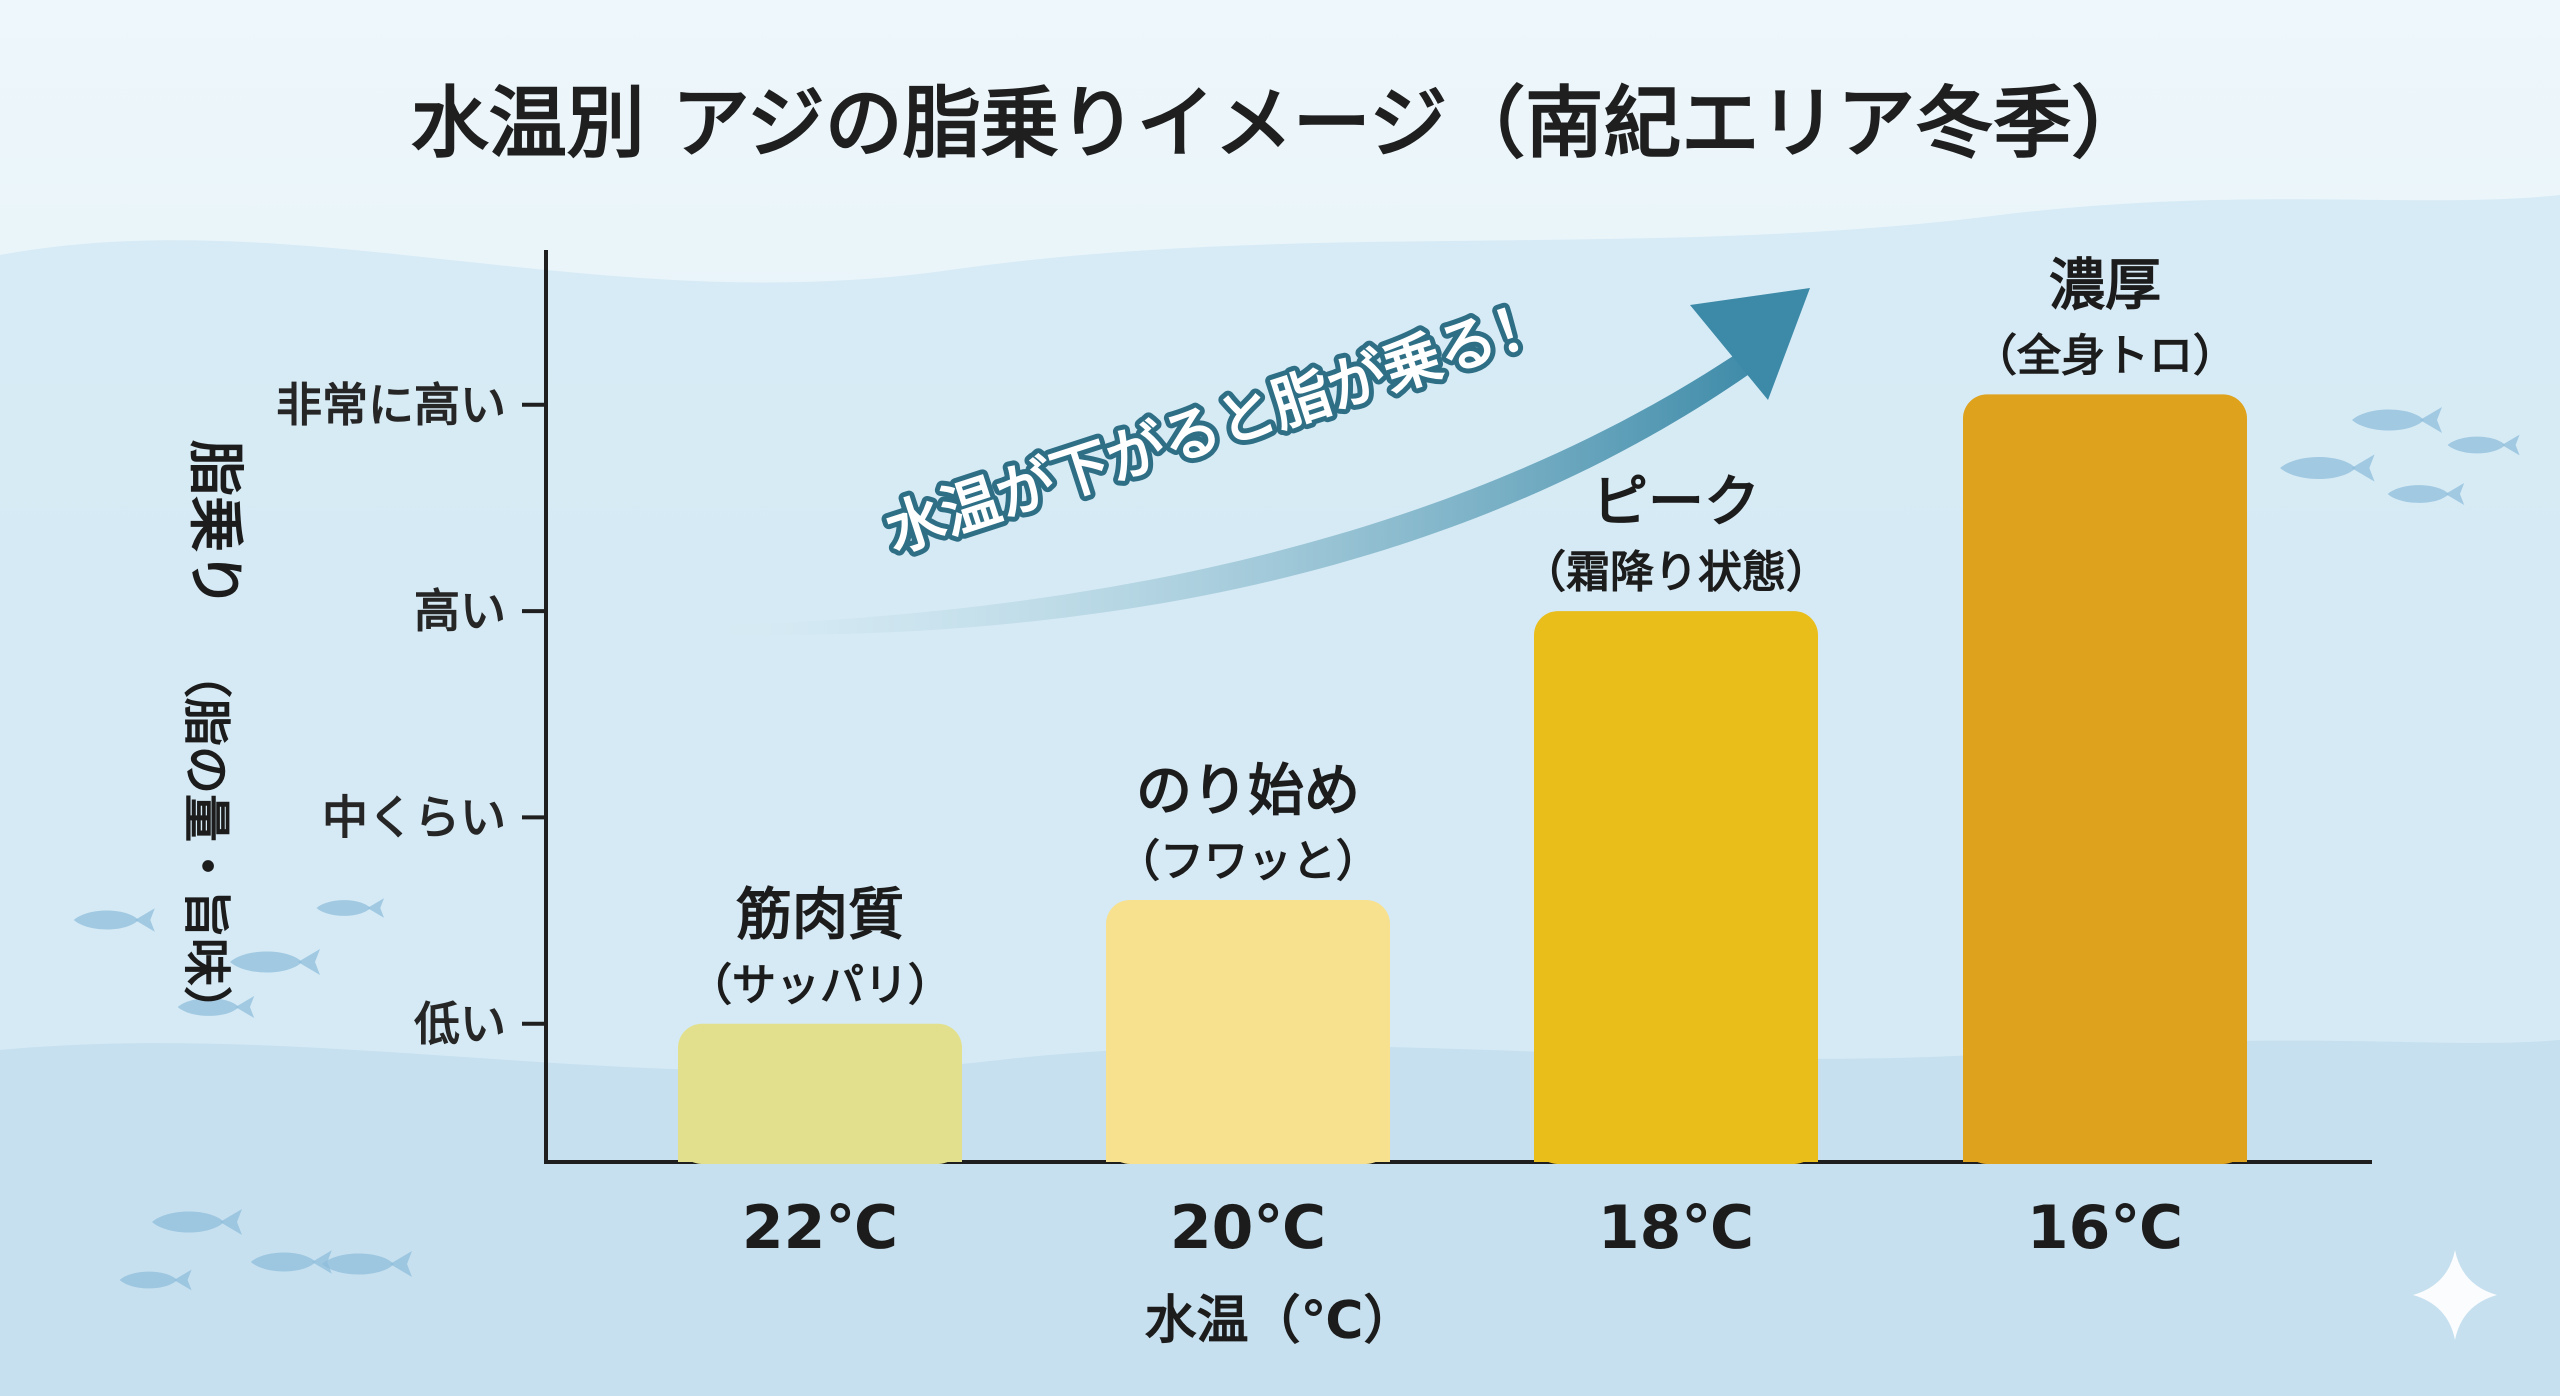 This screenshot has width=2560, height=1396. Describe the element at coordinates (2455, 1295) in the screenshot. I see `sparkle-icon` at that location.